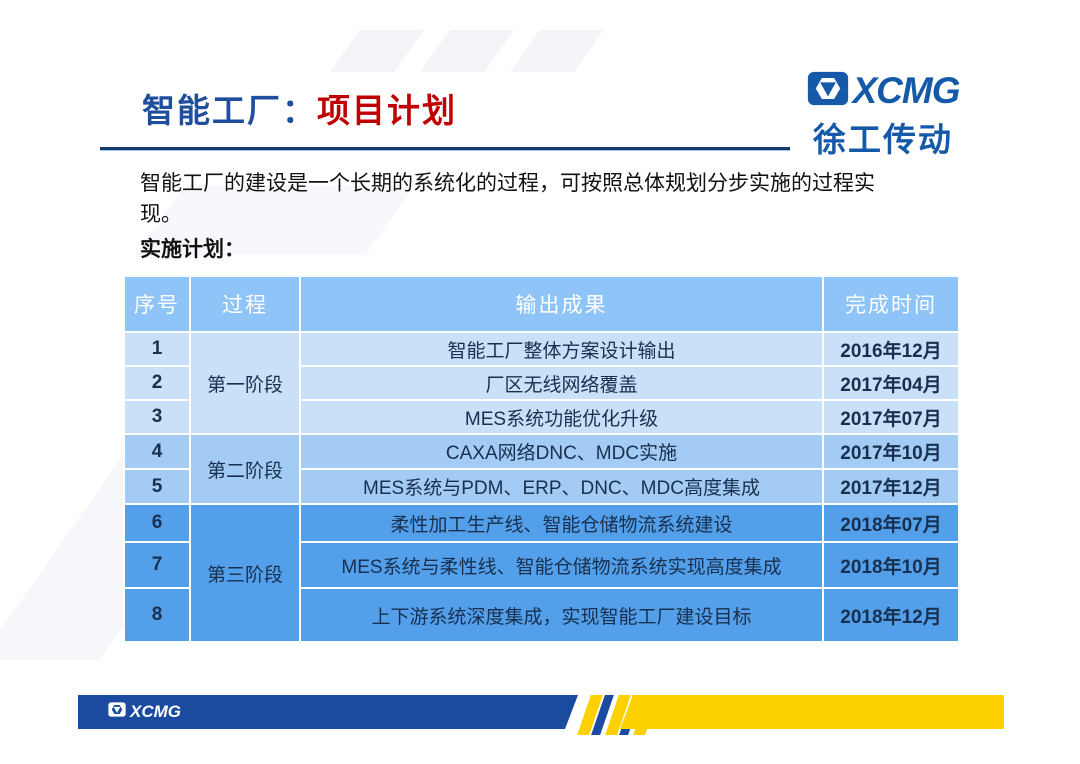  Describe the element at coordinates (157, 349) in the screenshot. I see `cell-no: 1` at that location.